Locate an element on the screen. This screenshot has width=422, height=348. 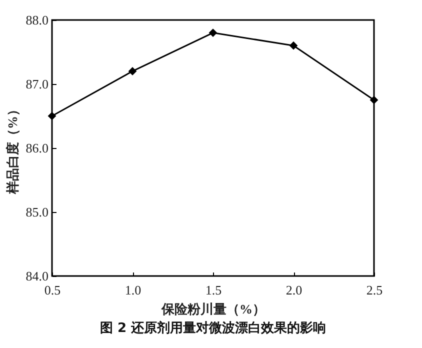
x-axis-title: 保险粉川量（%） is located at coordinates (213, 309).